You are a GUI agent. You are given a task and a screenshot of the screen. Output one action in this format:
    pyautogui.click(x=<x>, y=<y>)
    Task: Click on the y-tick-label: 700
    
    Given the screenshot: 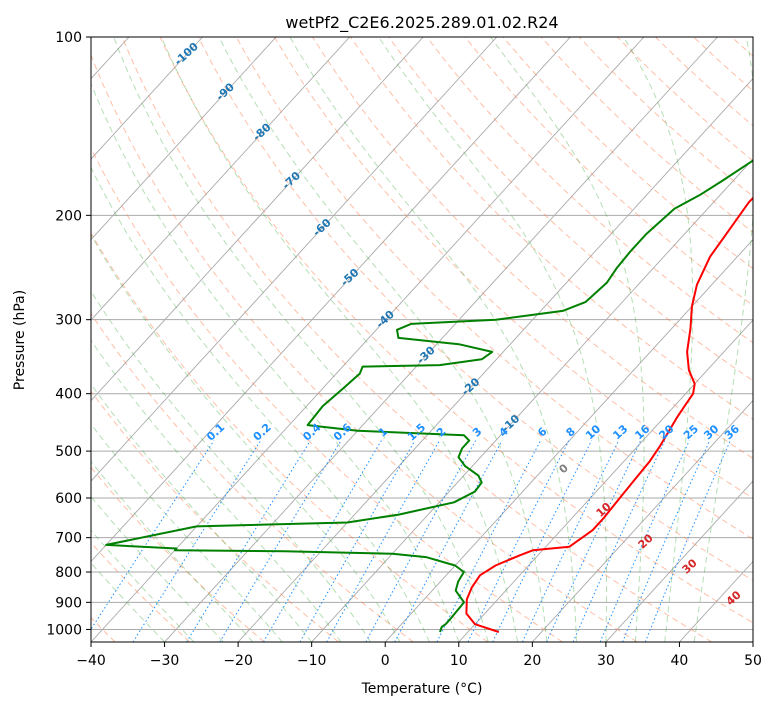 What is the action you would take?
    pyautogui.click(x=68, y=539)
    